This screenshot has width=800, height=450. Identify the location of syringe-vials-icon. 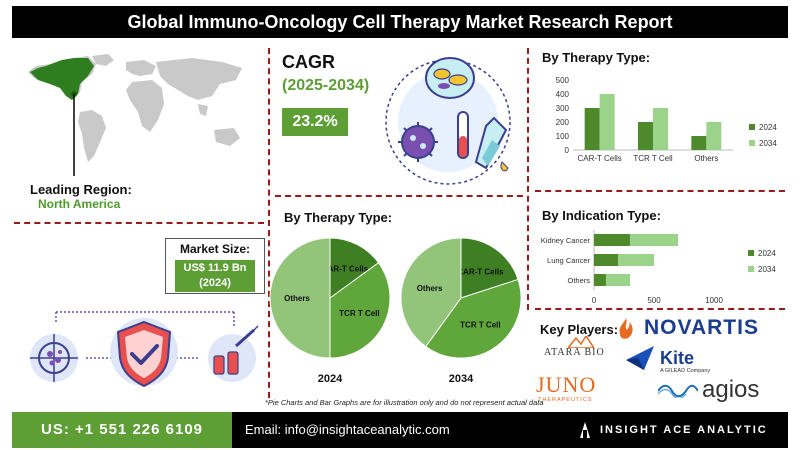
(233, 353).